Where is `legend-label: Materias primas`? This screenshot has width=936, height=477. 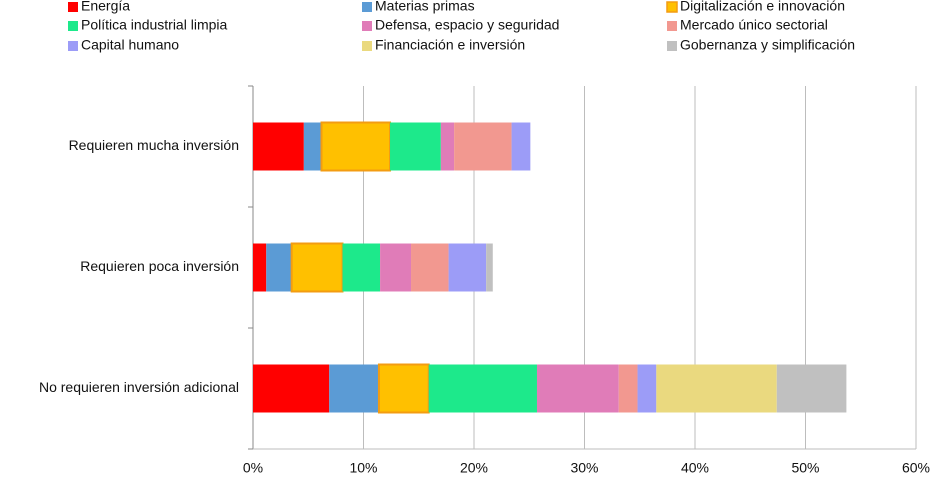 legend-label: Materias primas is located at coordinates (425, 7).